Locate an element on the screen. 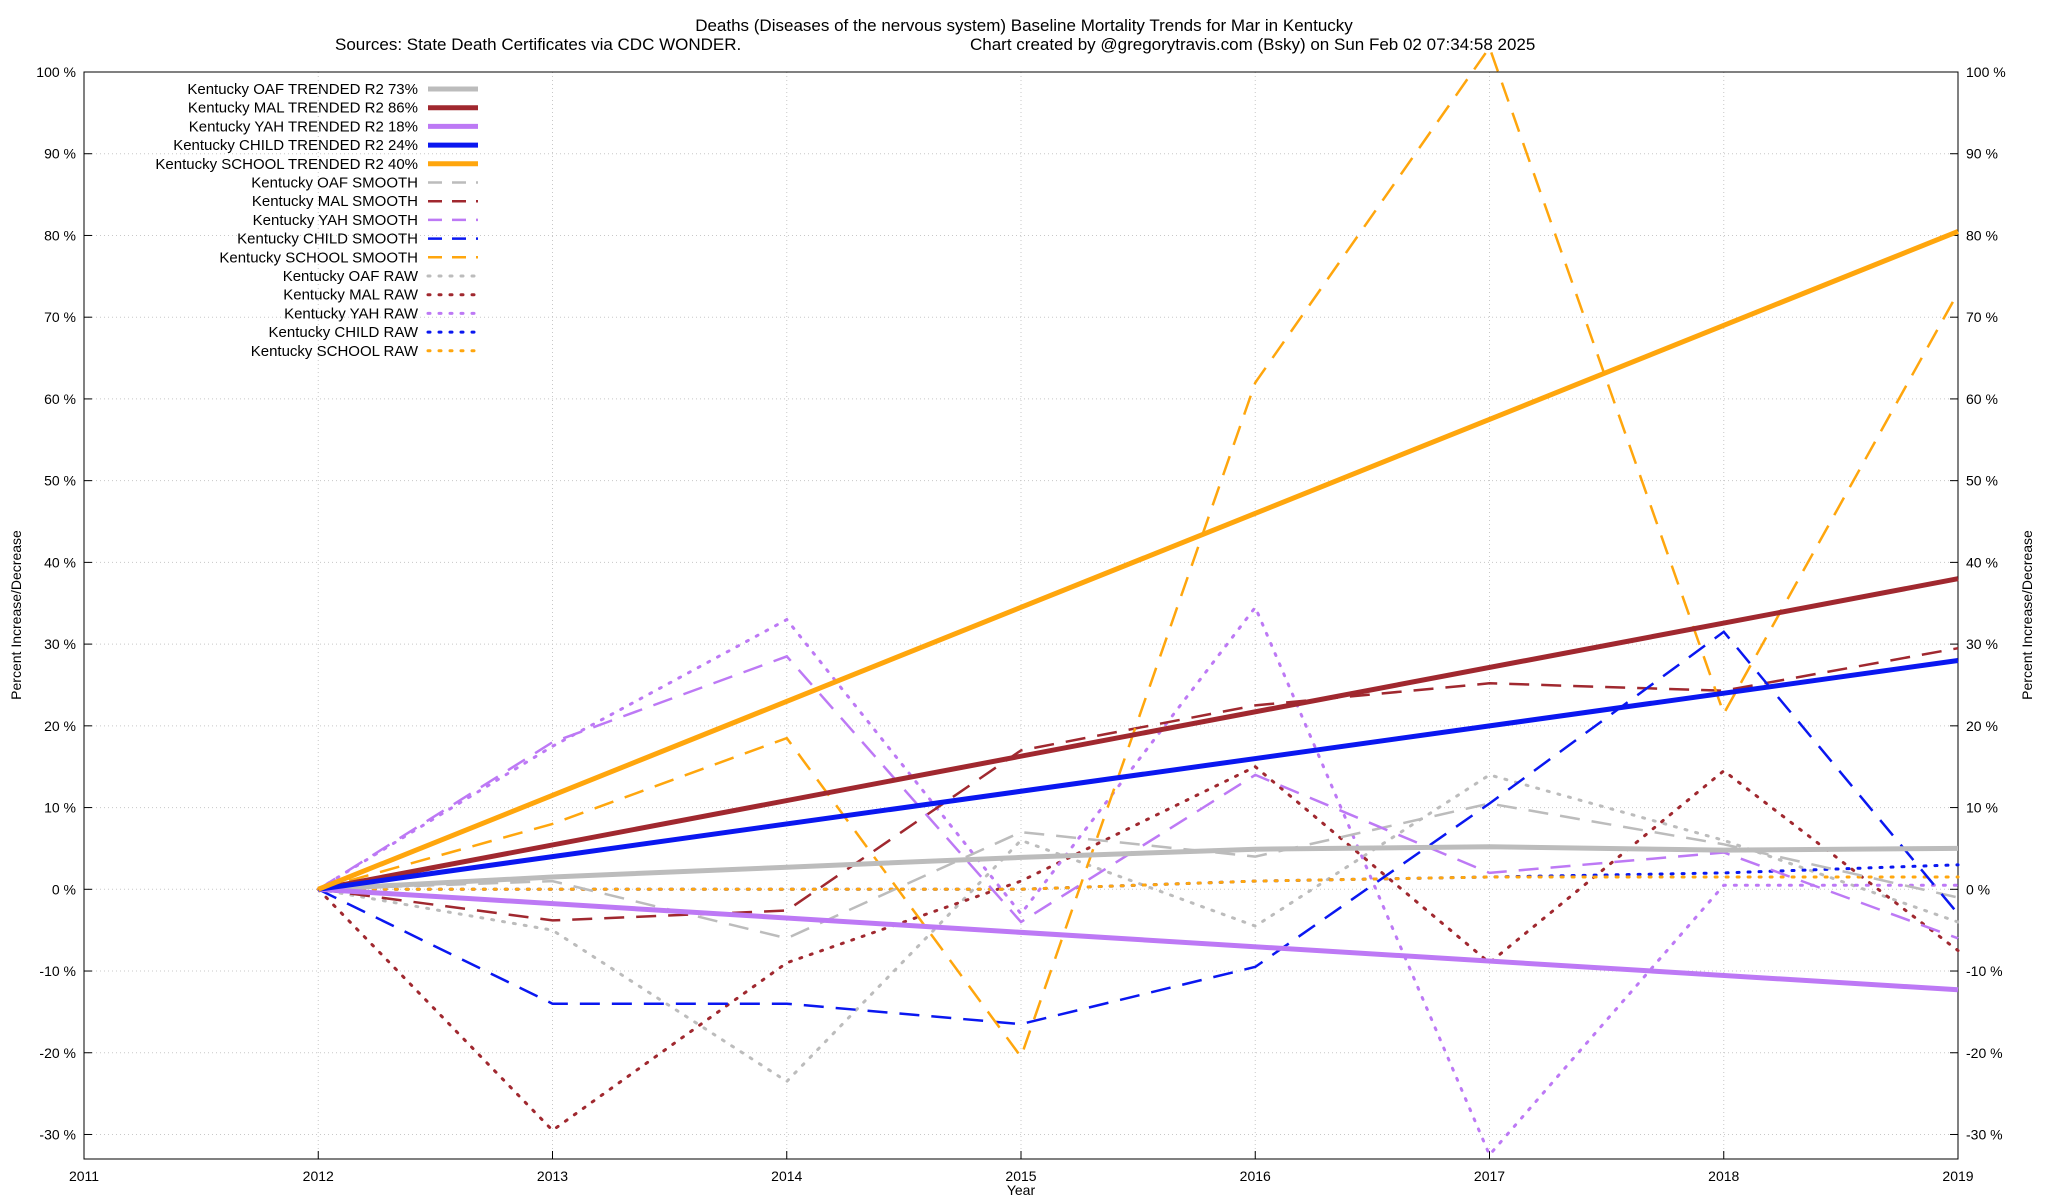 This screenshot has width=2048, height=1200. series-line-oaf-trend is located at coordinates (1138, 868).